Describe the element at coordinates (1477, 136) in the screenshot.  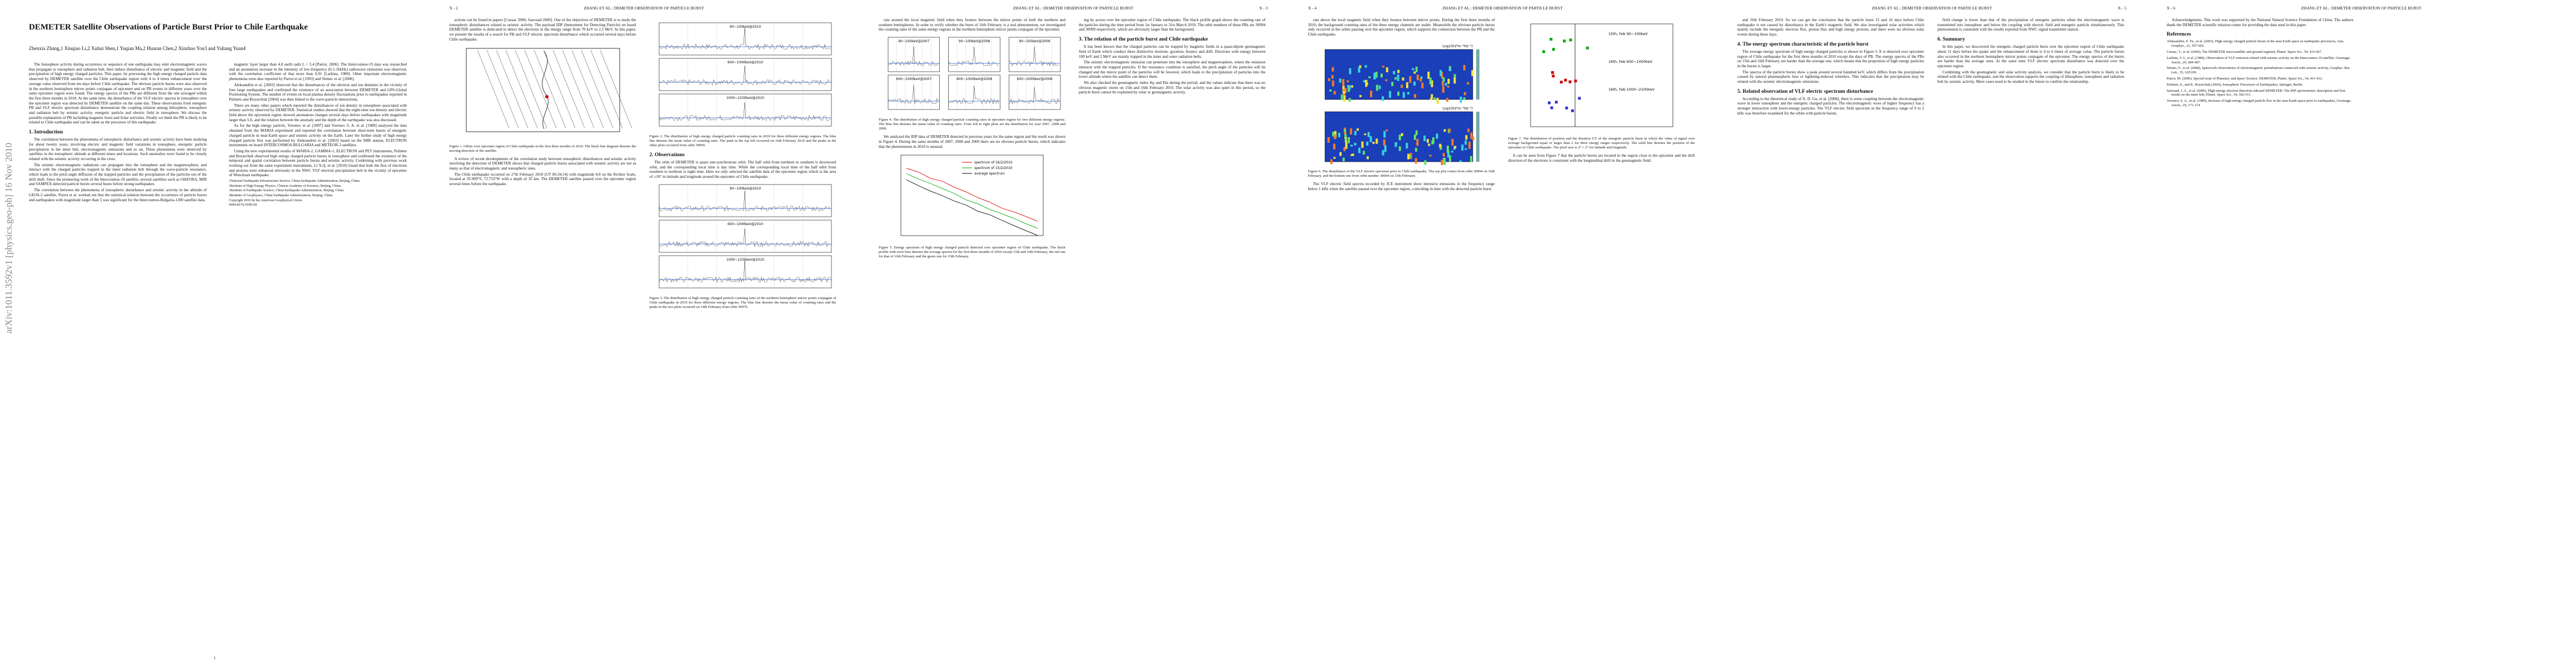
I see `colorbar` at that location.